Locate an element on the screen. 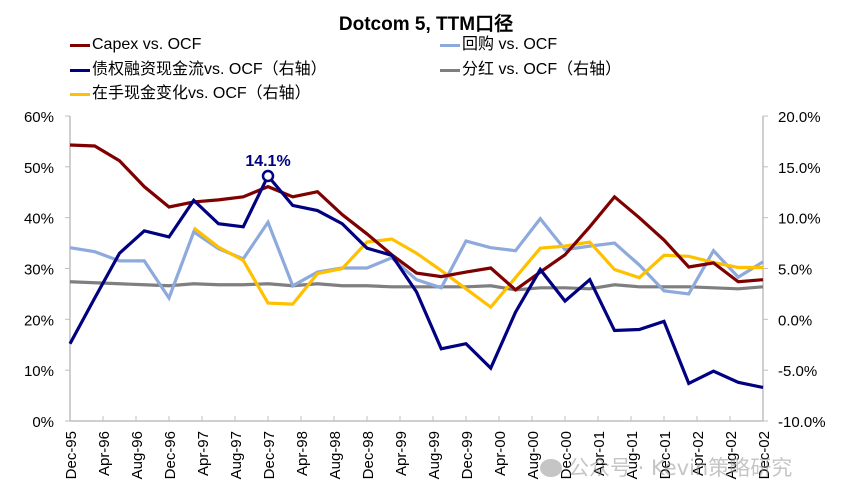  annotation-group: 14.1% is located at coordinates (268, 168).